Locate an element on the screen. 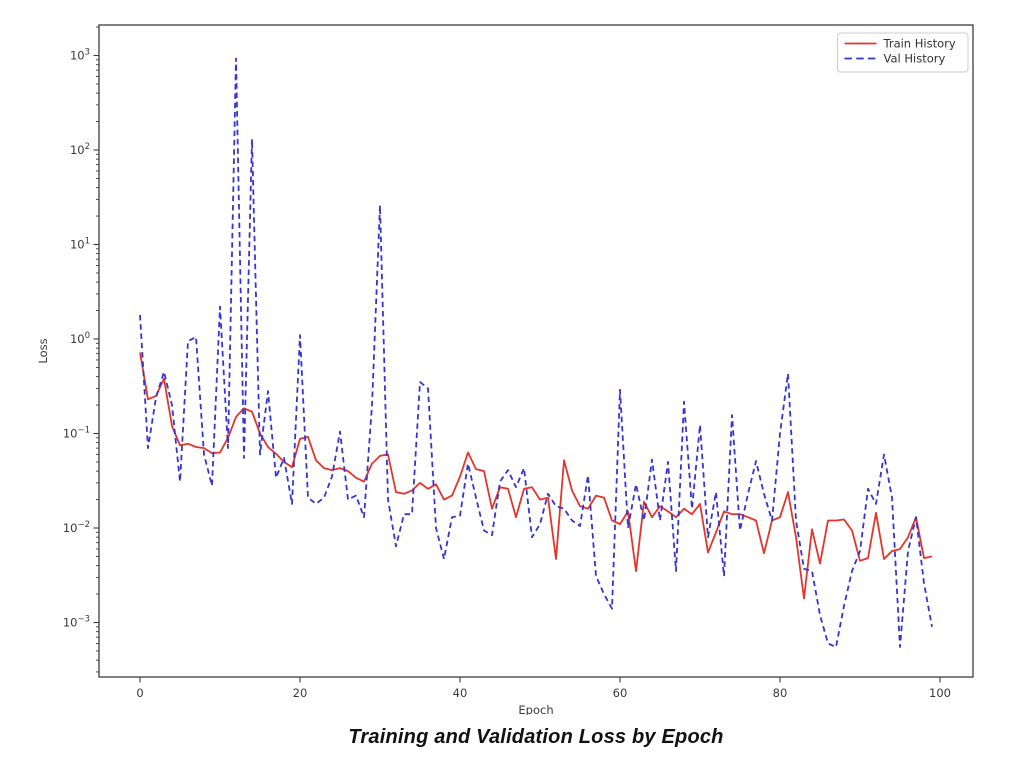 Image resolution: width=1009 pixels, height=775 pixels. y-tick-label: 10² is located at coordinates (80, 149).